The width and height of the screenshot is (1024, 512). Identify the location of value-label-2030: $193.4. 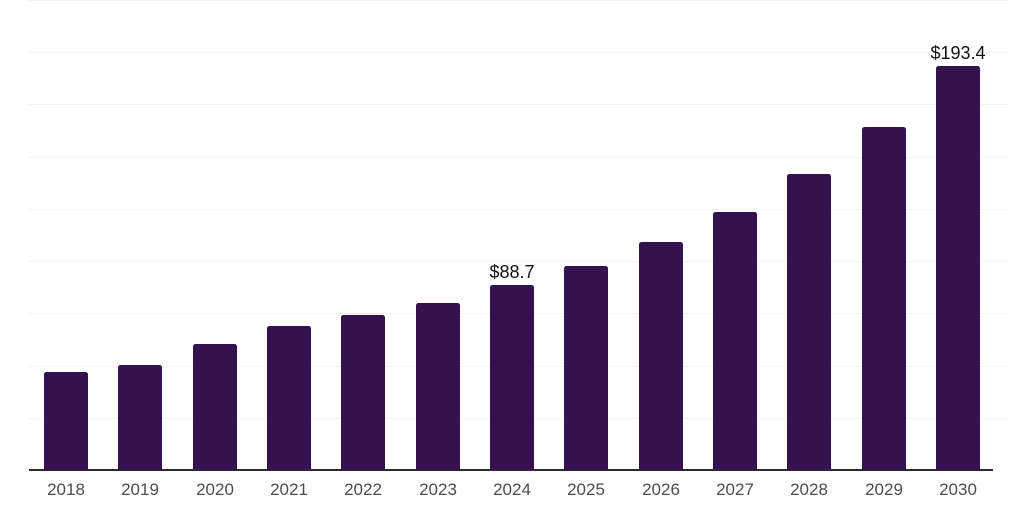
(958, 53).